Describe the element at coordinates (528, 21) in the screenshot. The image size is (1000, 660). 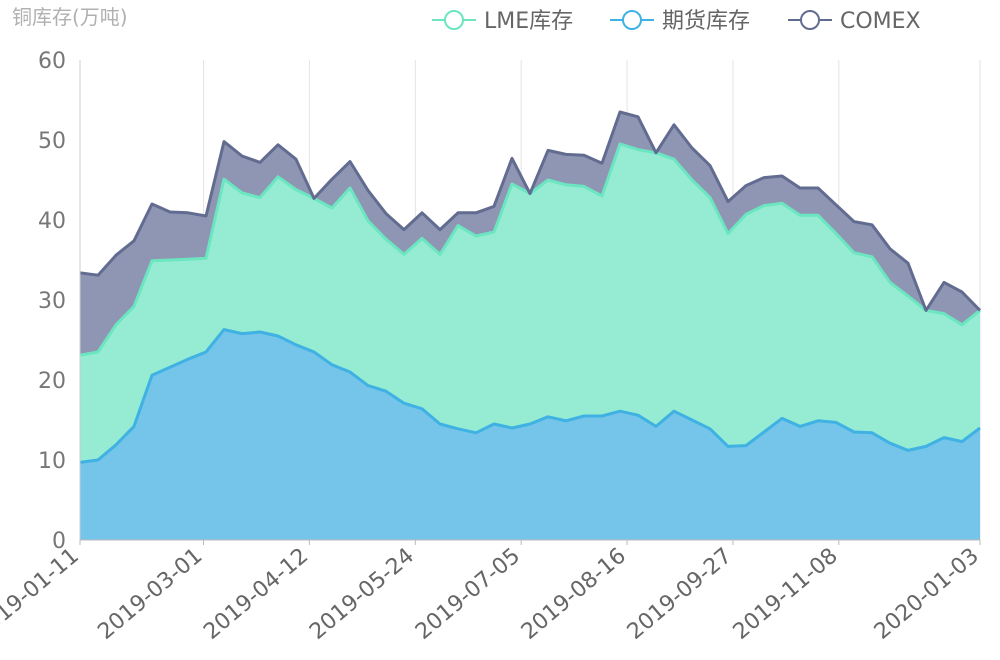
I see `legend-label: LME库存` at that location.